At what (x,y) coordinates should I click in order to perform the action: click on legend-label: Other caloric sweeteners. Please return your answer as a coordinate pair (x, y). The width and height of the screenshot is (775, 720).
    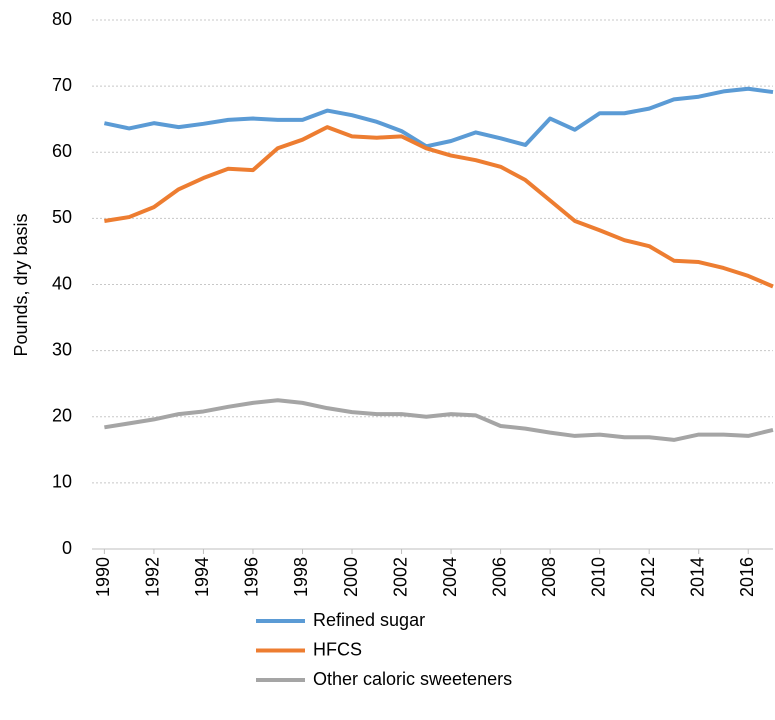
    Looking at the image, I should click on (412, 679).